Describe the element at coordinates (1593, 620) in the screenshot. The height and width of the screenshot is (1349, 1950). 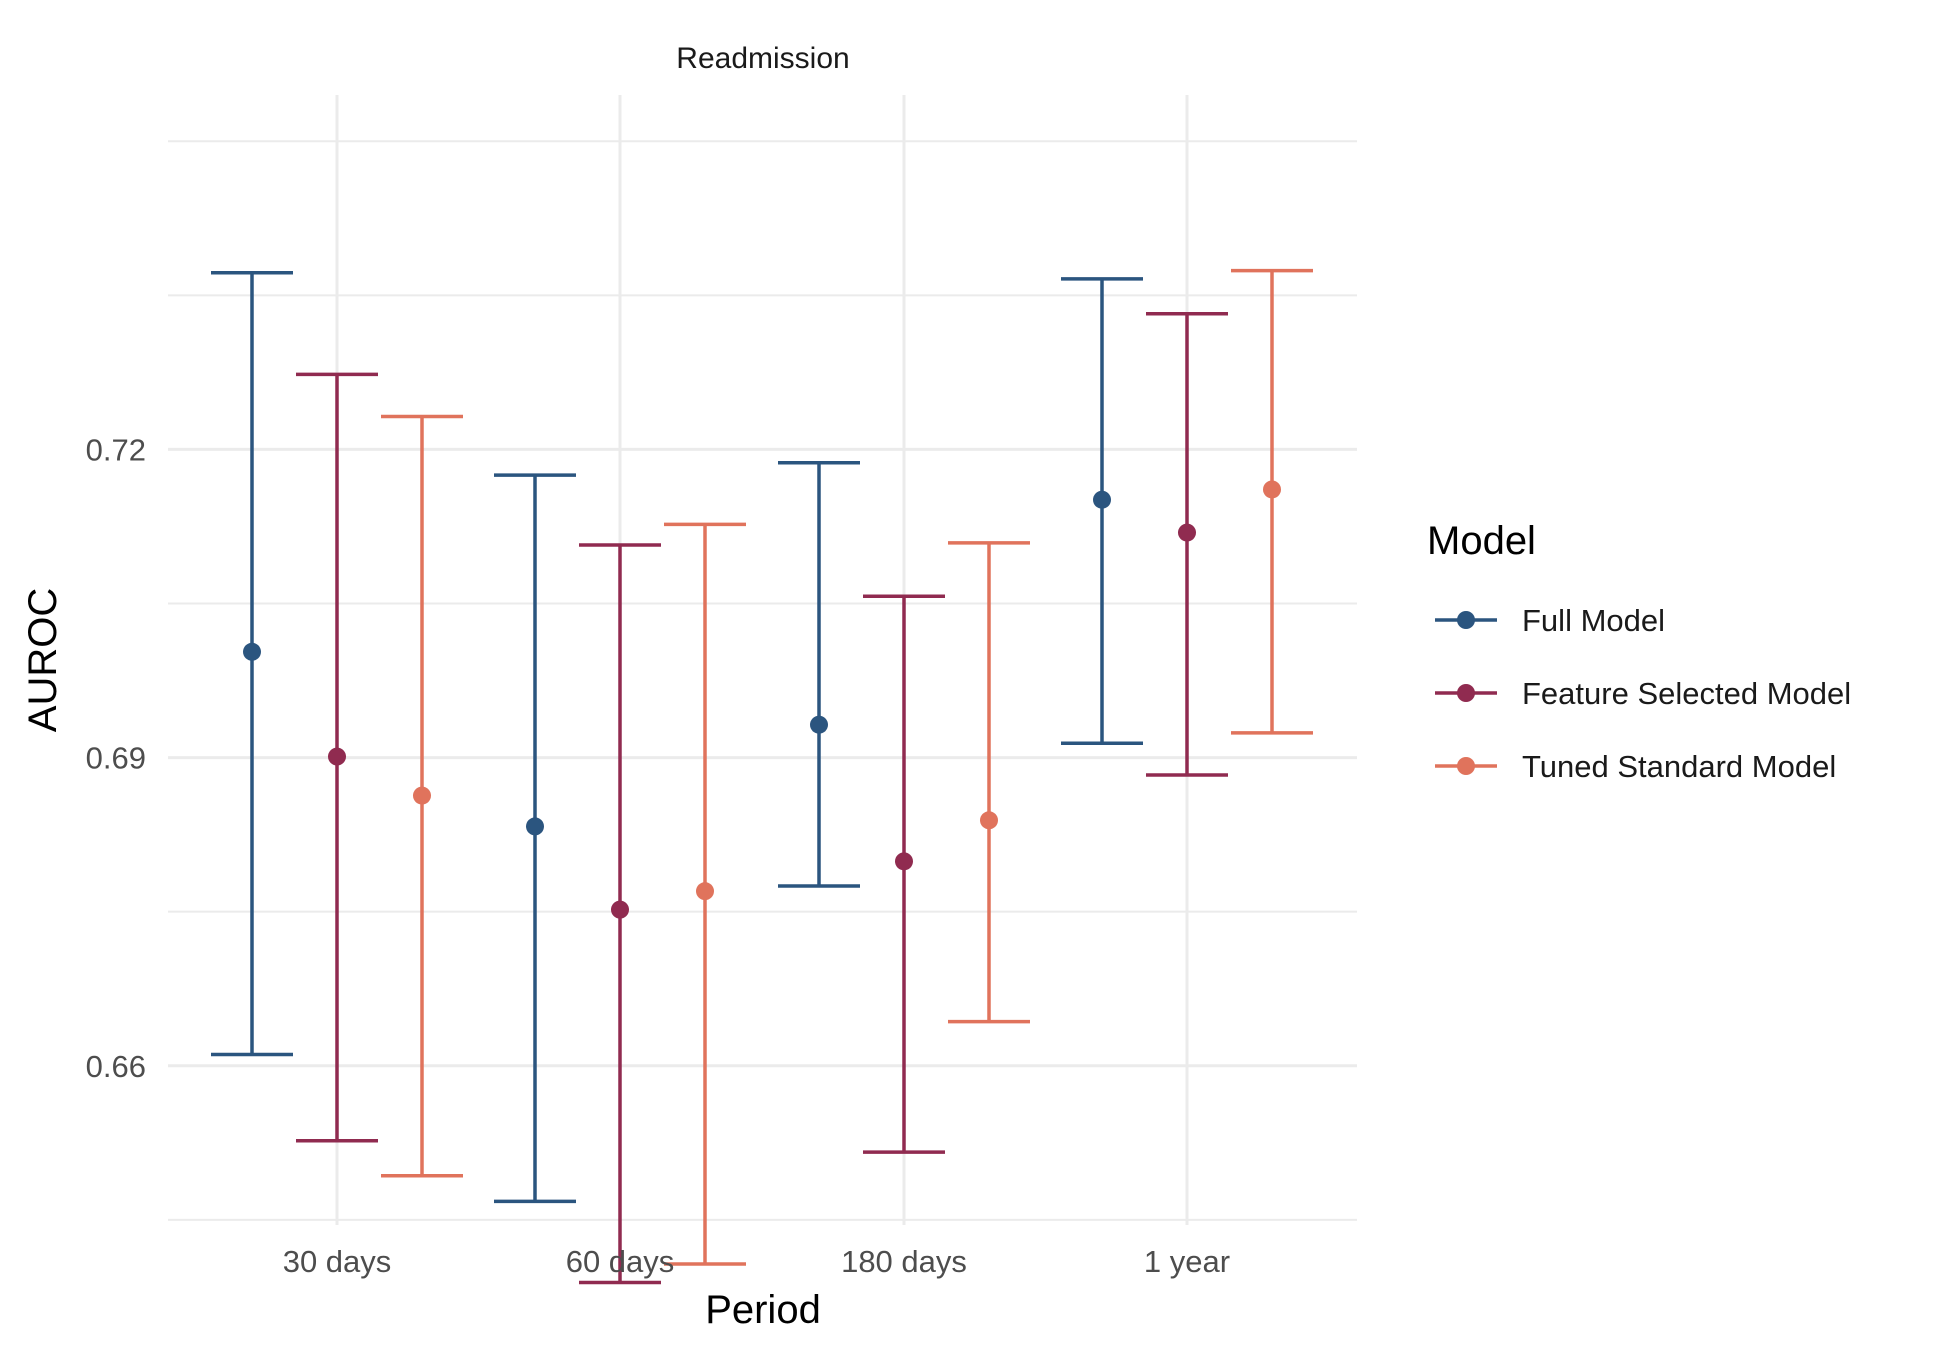
I see `legend-label: Full Model` at that location.